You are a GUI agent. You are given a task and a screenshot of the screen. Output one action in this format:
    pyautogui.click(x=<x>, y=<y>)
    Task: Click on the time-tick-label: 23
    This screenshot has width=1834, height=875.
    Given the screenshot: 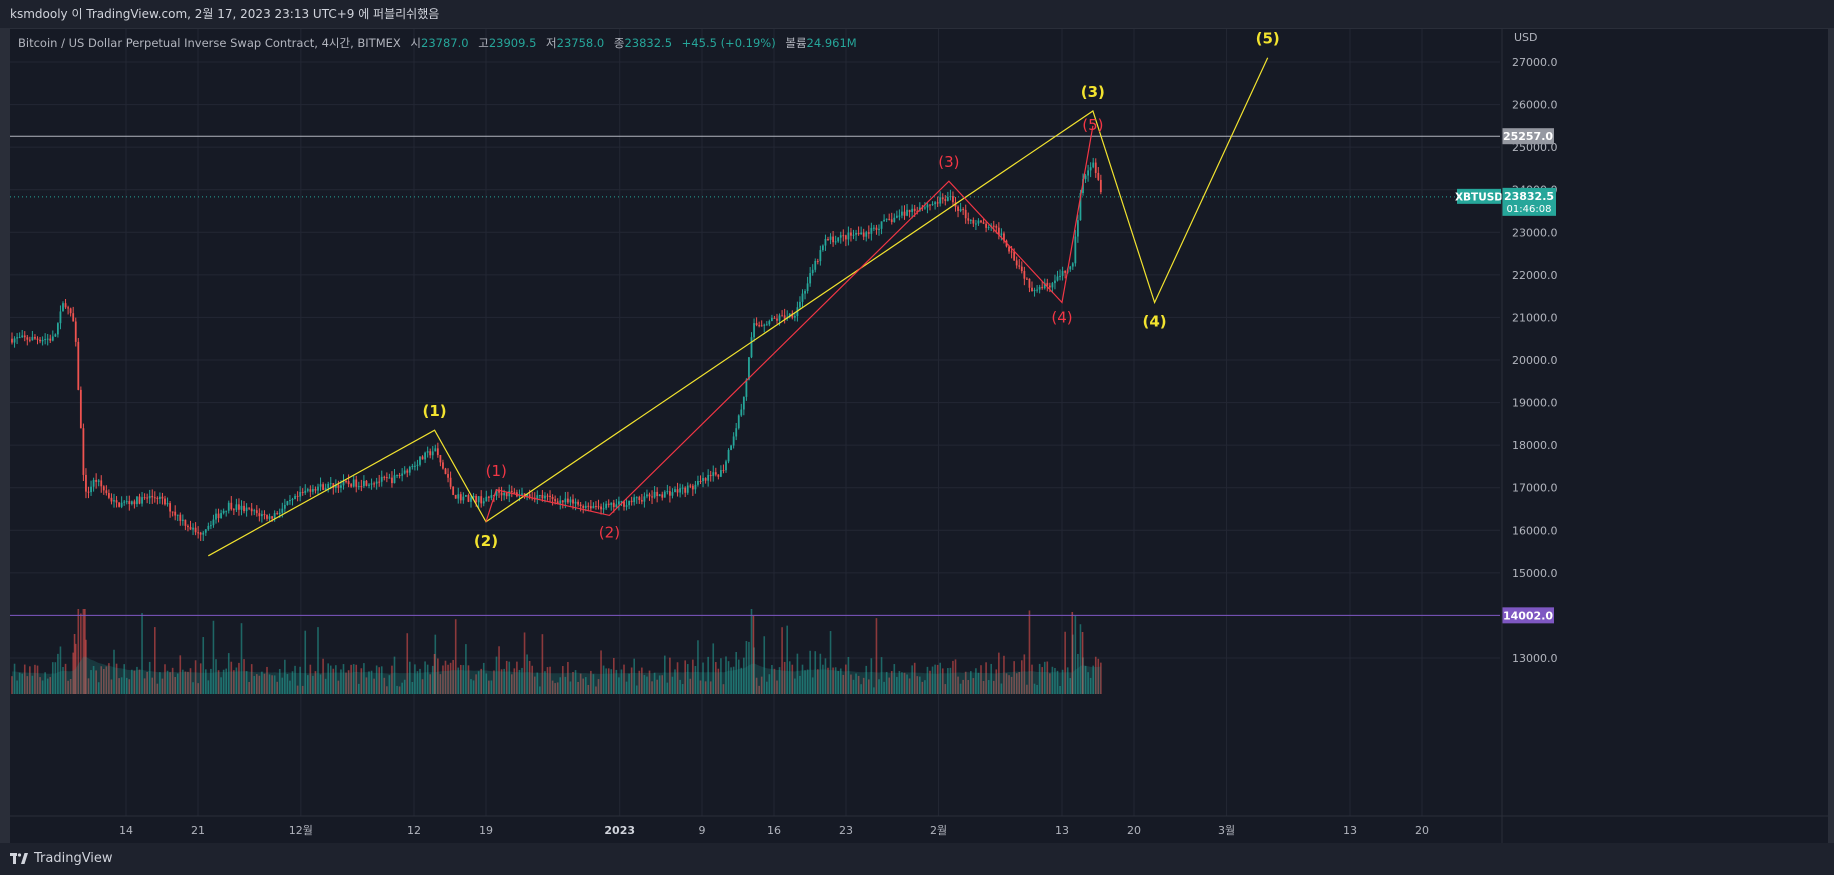 What is the action you would take?
    pyautogui.click(x=846, y=830)
    